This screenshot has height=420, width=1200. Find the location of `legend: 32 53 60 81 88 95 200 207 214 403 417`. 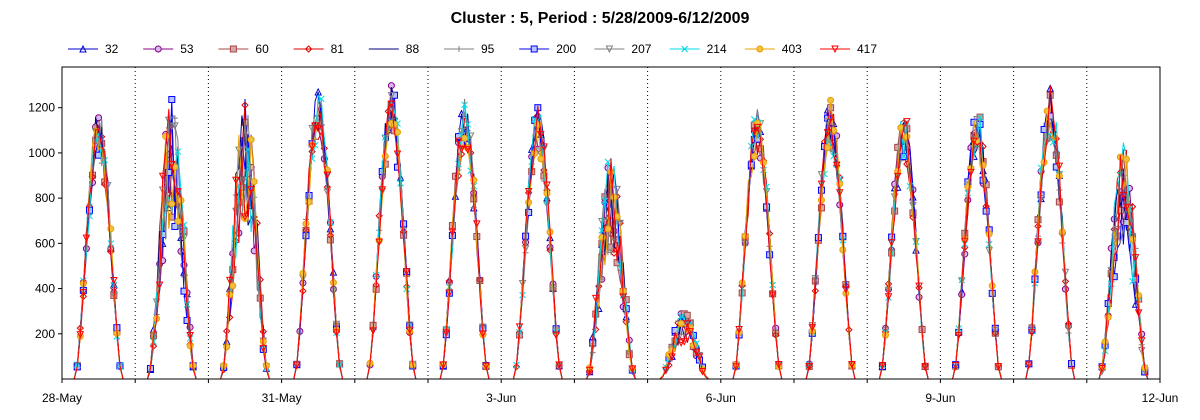

legend: 32 53 60 81 88 95 200 207 214 403 417 is located at coordinates (472, 49).